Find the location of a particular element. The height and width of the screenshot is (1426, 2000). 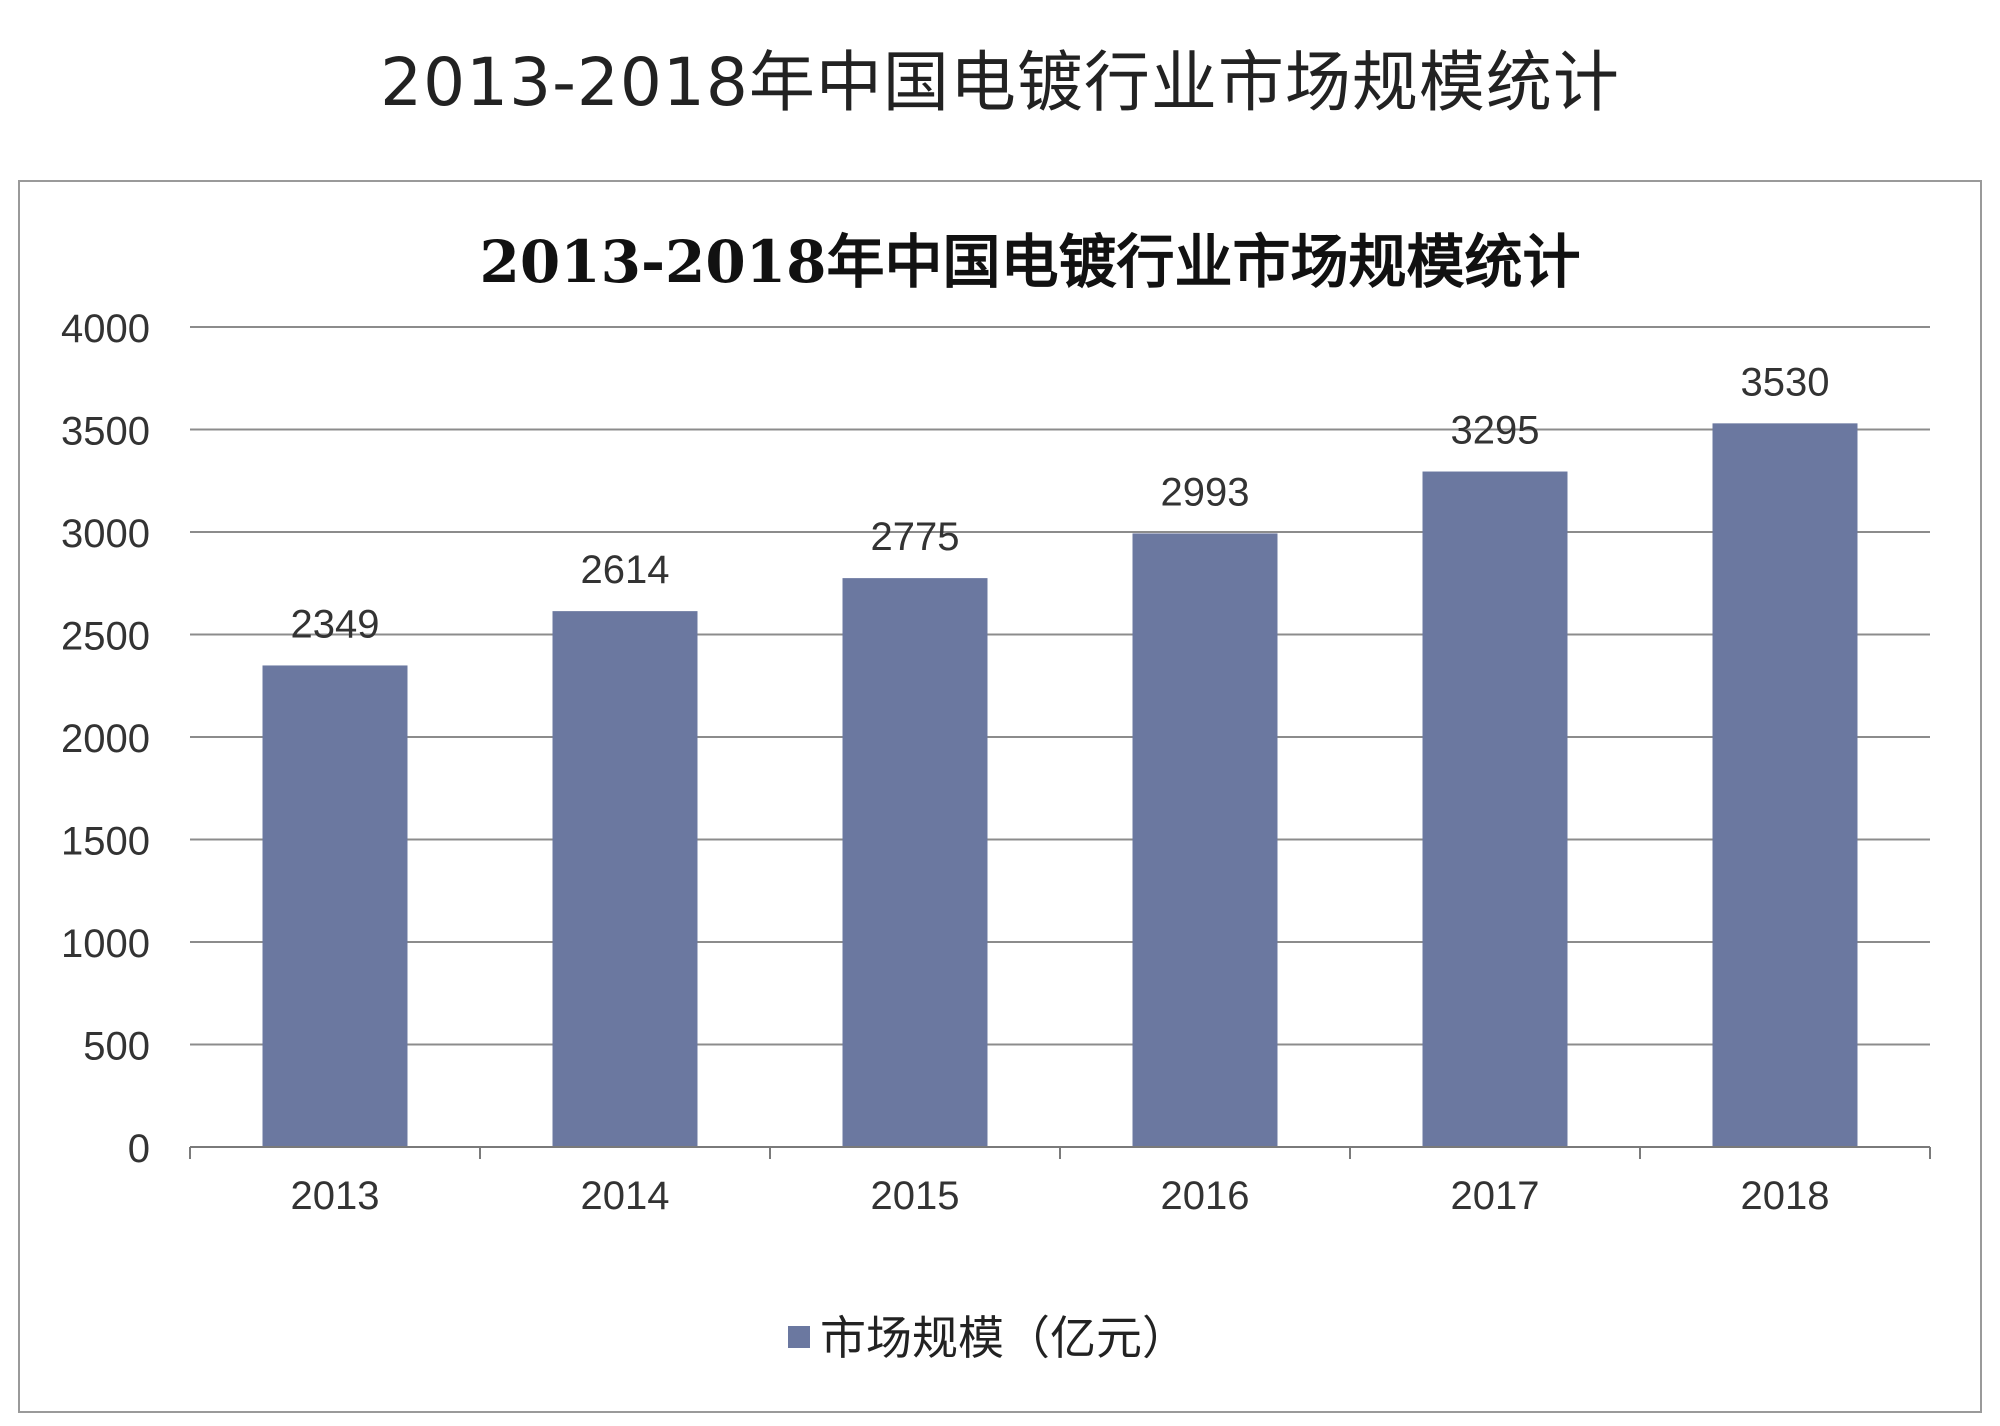

x-tick-label: 2017 is located at coordinates (1495, 1196).